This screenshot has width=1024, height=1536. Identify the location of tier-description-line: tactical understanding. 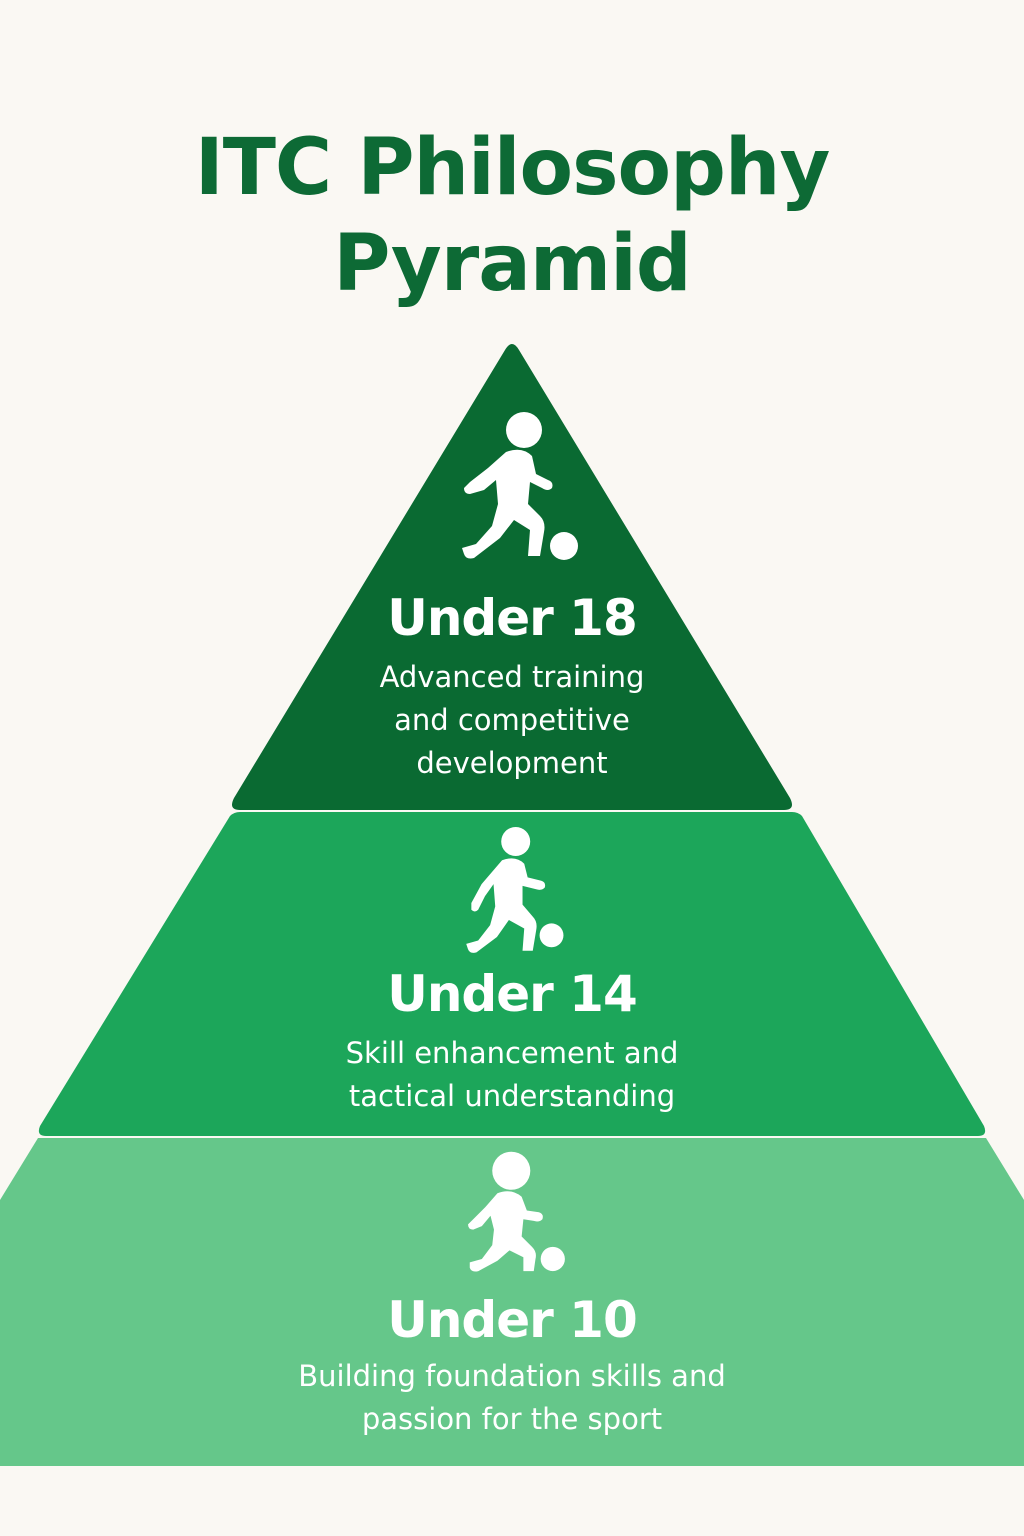
(512, 1096).